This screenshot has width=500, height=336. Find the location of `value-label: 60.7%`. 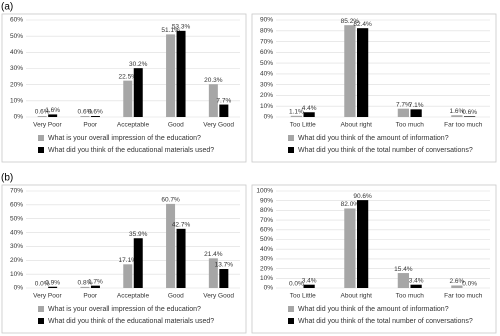

value-label: 60.7% is located at coordinates (170, 200).